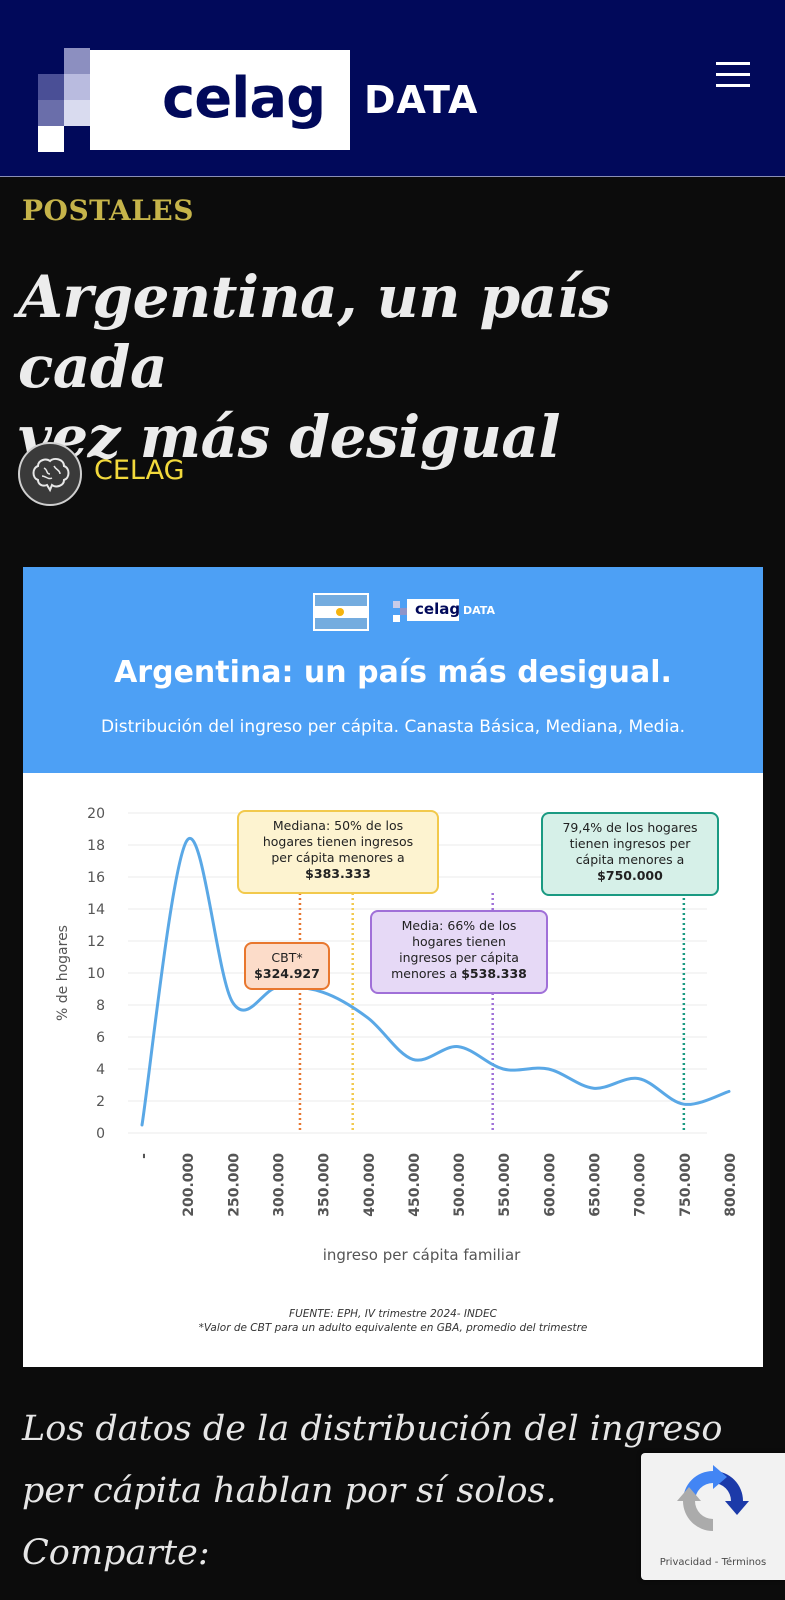 Image resolution: width=785 pixels, height=1600 pixels. What do you see at coordinates (234, 1185) in the screenshot?
I see `x-tick-label: 250.000` at bounding box center [234, 1185].